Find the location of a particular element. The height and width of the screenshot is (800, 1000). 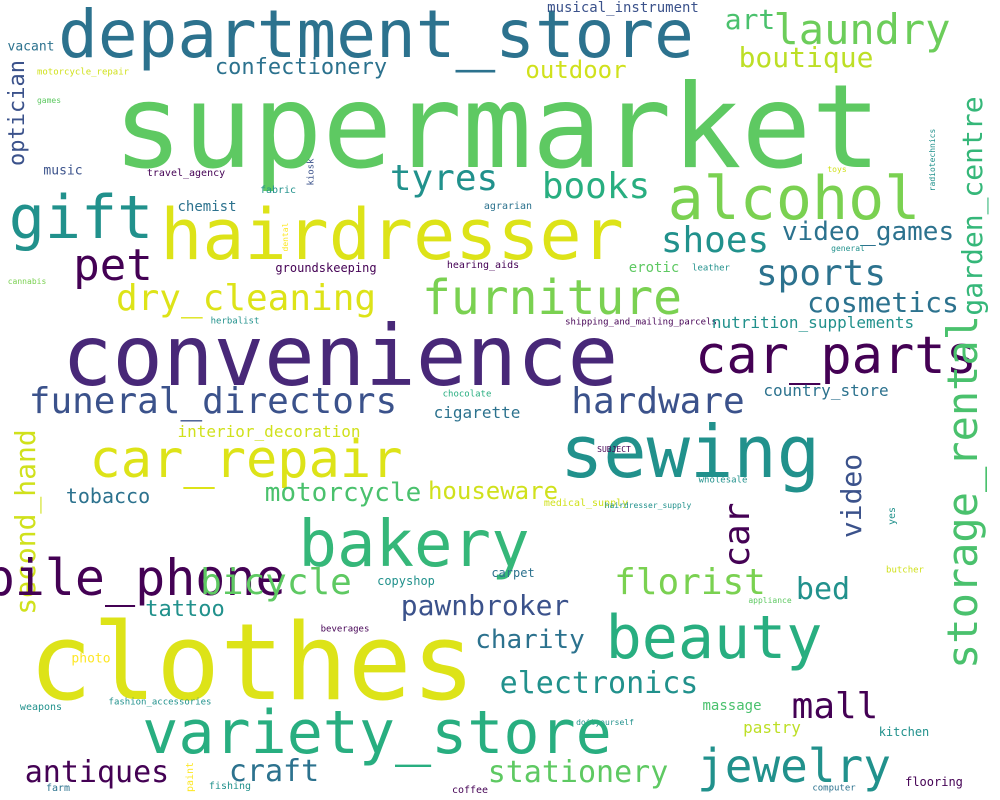

cloud-word-car: car is located at coordinates (737, 535).